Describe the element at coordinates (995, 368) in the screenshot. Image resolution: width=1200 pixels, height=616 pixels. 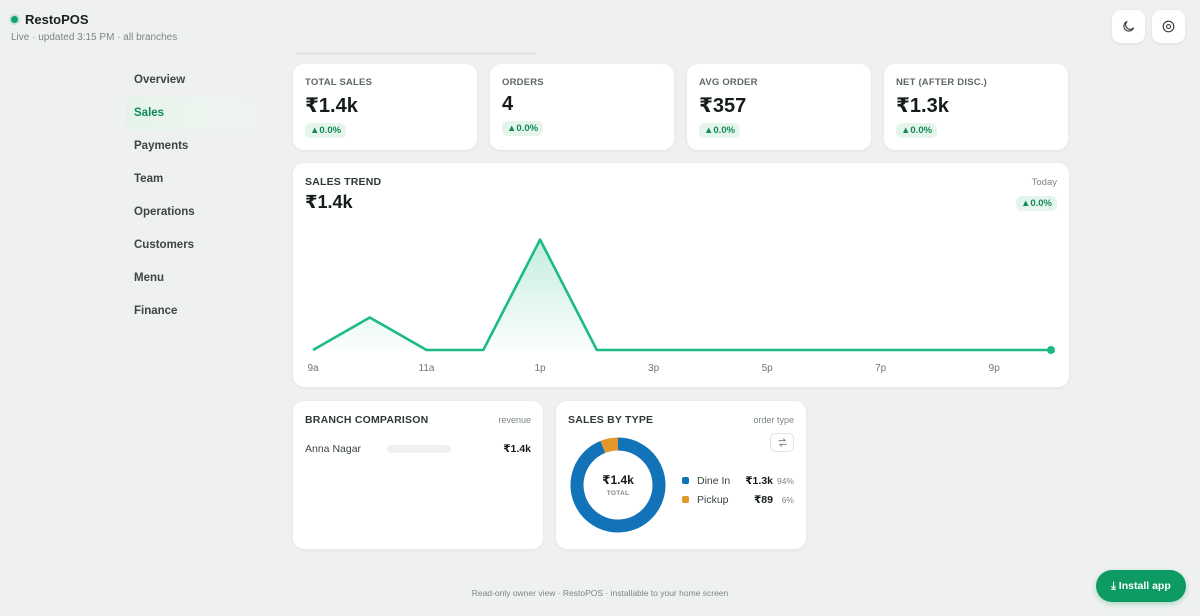
I see `x-tick-label: 9p` at that location.